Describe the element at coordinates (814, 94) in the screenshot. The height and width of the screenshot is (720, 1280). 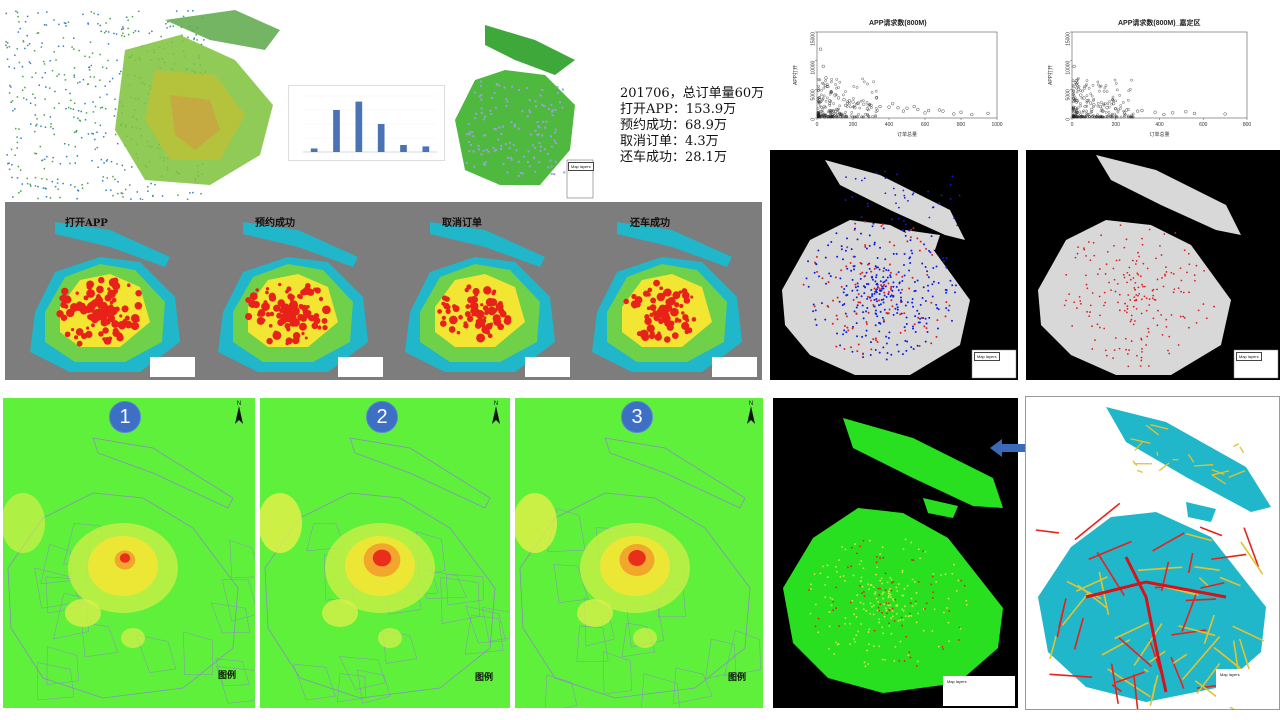
I see `y-tick-label: 5000` at that location.